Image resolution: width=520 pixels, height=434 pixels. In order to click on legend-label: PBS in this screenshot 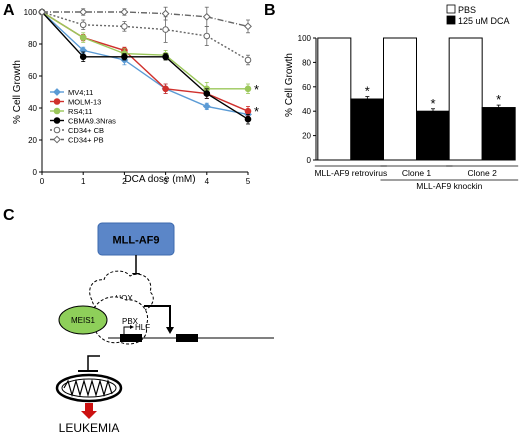, I will do `click(467, 10)`.